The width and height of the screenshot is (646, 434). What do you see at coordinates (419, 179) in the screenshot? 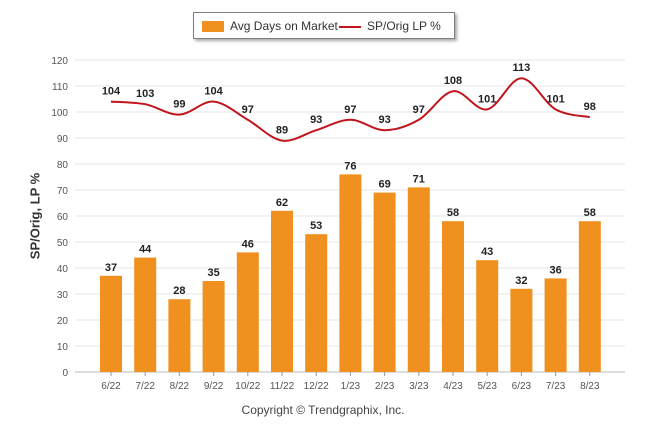
I see `bar-data-label: 71` at bounding box center [419, 179].